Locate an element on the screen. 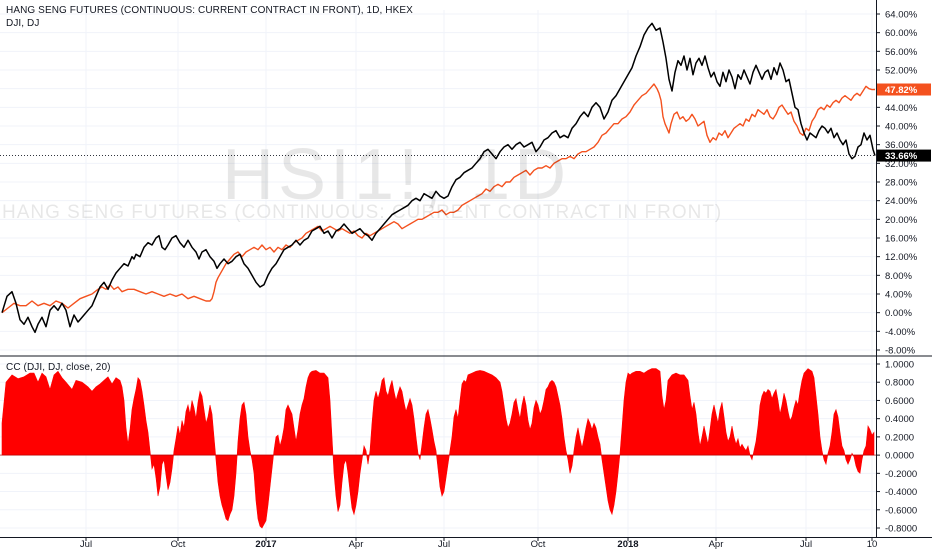  y-tick-label: 12.00% is located at coordinates (901, 257).